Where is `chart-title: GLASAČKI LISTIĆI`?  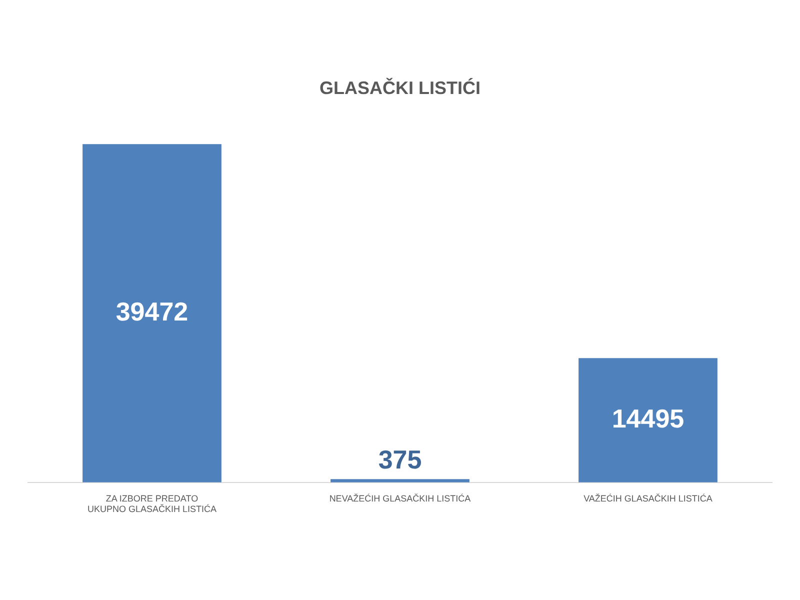 chart-title: GLASAČKI LISTIĆI is located at coordinates (400, 87).